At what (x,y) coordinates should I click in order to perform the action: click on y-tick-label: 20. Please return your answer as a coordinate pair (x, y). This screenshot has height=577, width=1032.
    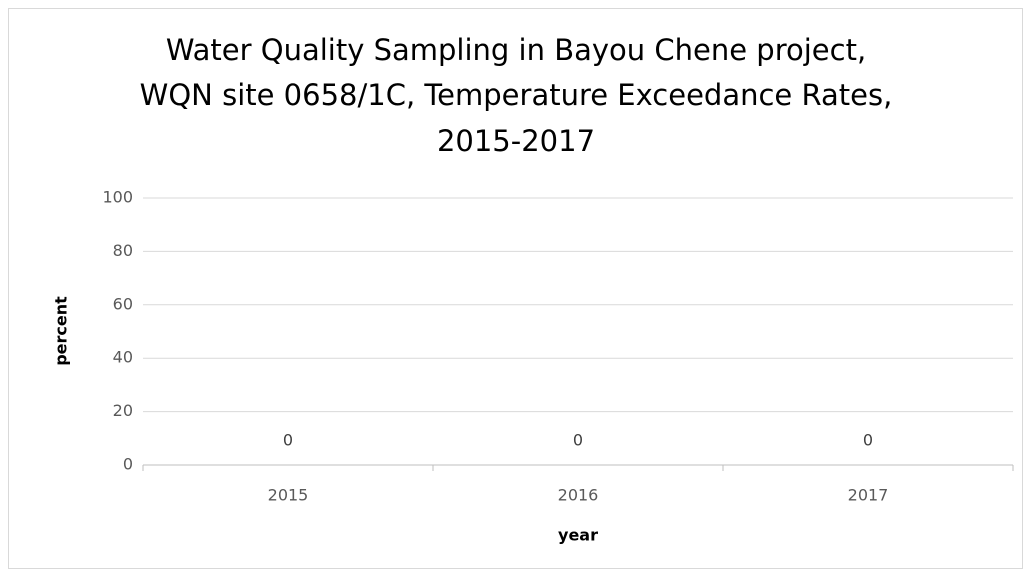
    Looking at the image, I should click on (123, 410).